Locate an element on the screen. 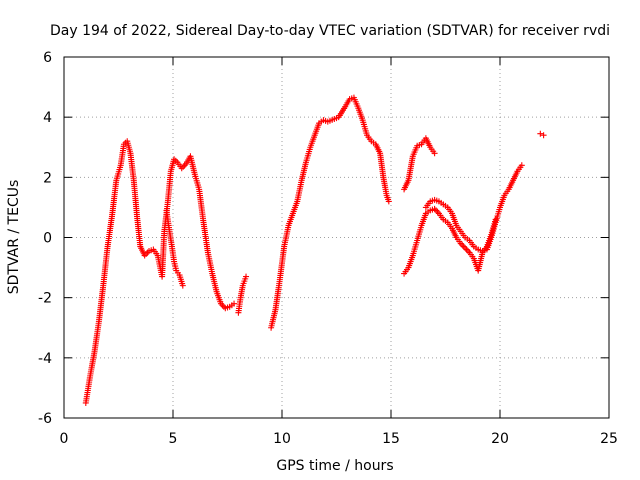 Image resolution: width=640 pixels, height=480 pixels. x-tick-label: 15 is located at coordinates (391, 439).